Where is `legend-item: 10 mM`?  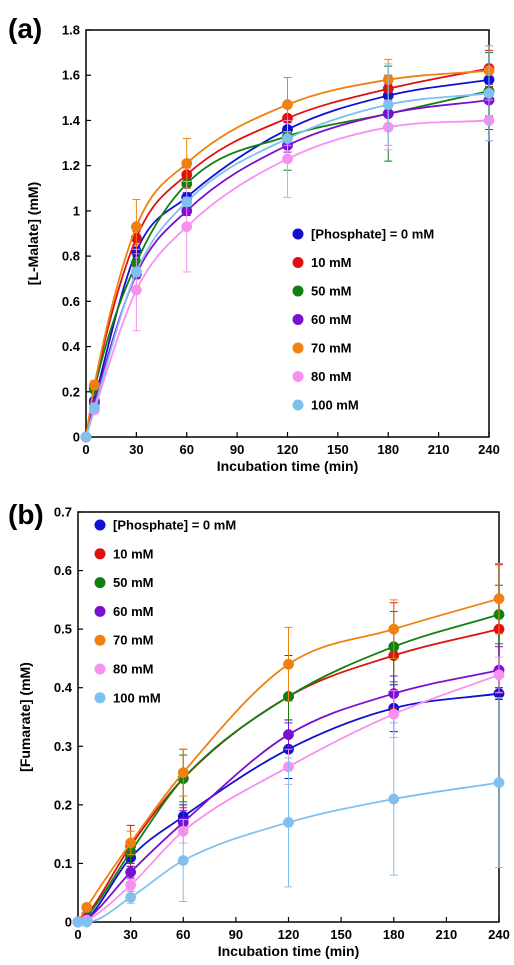
legend-item: 10 mM is located at coordinates (321, 262).